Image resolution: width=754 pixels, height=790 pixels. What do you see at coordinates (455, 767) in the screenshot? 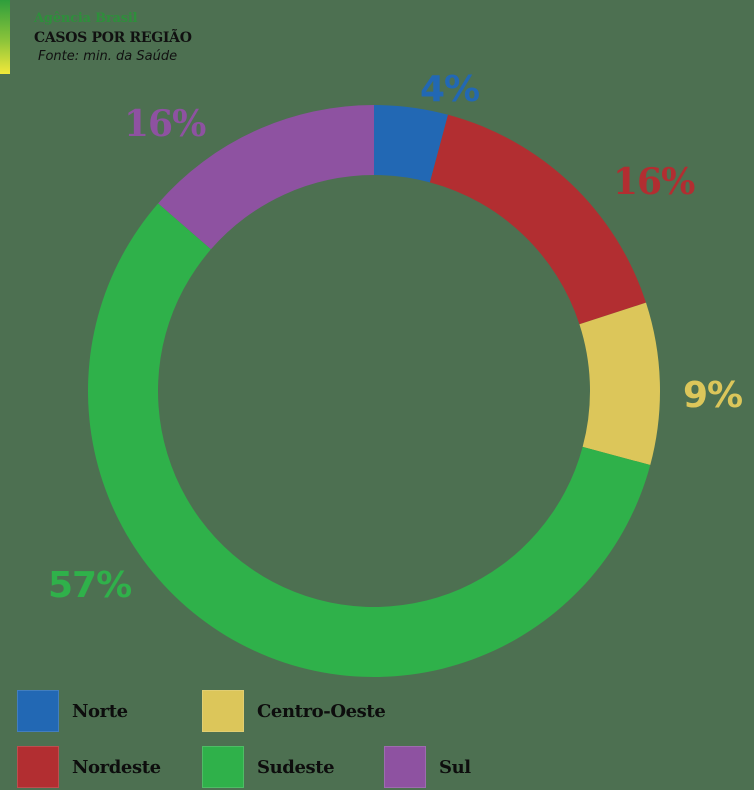
I see `legend-label-sul: Sul` at bounding box center [455, 767].